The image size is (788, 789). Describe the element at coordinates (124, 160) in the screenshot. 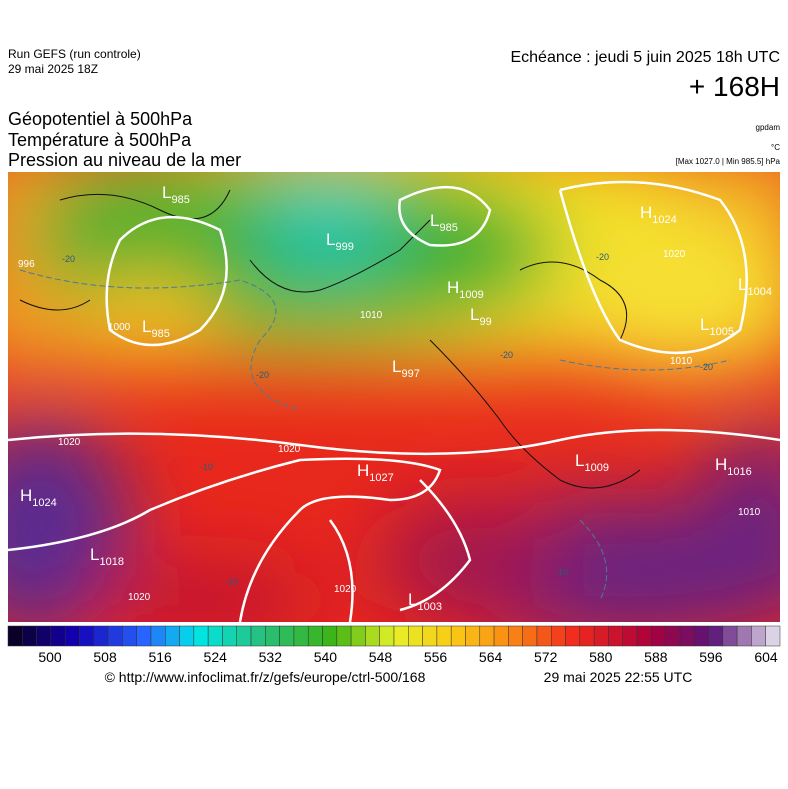

I see `title: Pression au niveau de la mer` at that location.